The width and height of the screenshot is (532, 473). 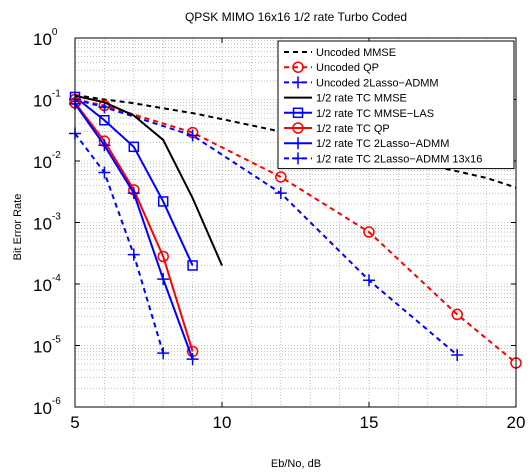 I want to click on legend-item: 1/2 rate TC 2Lasso−ADMM 13x16, so click(x=383, y=158).